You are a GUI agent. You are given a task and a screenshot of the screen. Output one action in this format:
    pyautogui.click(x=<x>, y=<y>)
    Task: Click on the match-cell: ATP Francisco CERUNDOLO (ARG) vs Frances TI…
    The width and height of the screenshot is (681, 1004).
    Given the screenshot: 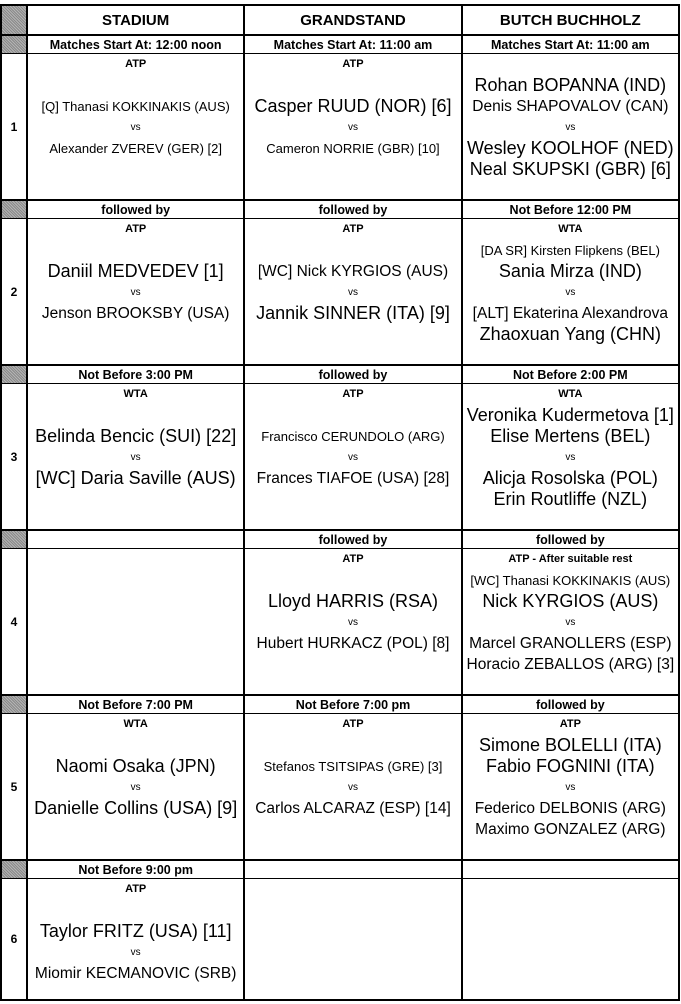 What is the action you would take?
    pyautogui.click(x=353, y=457)
    